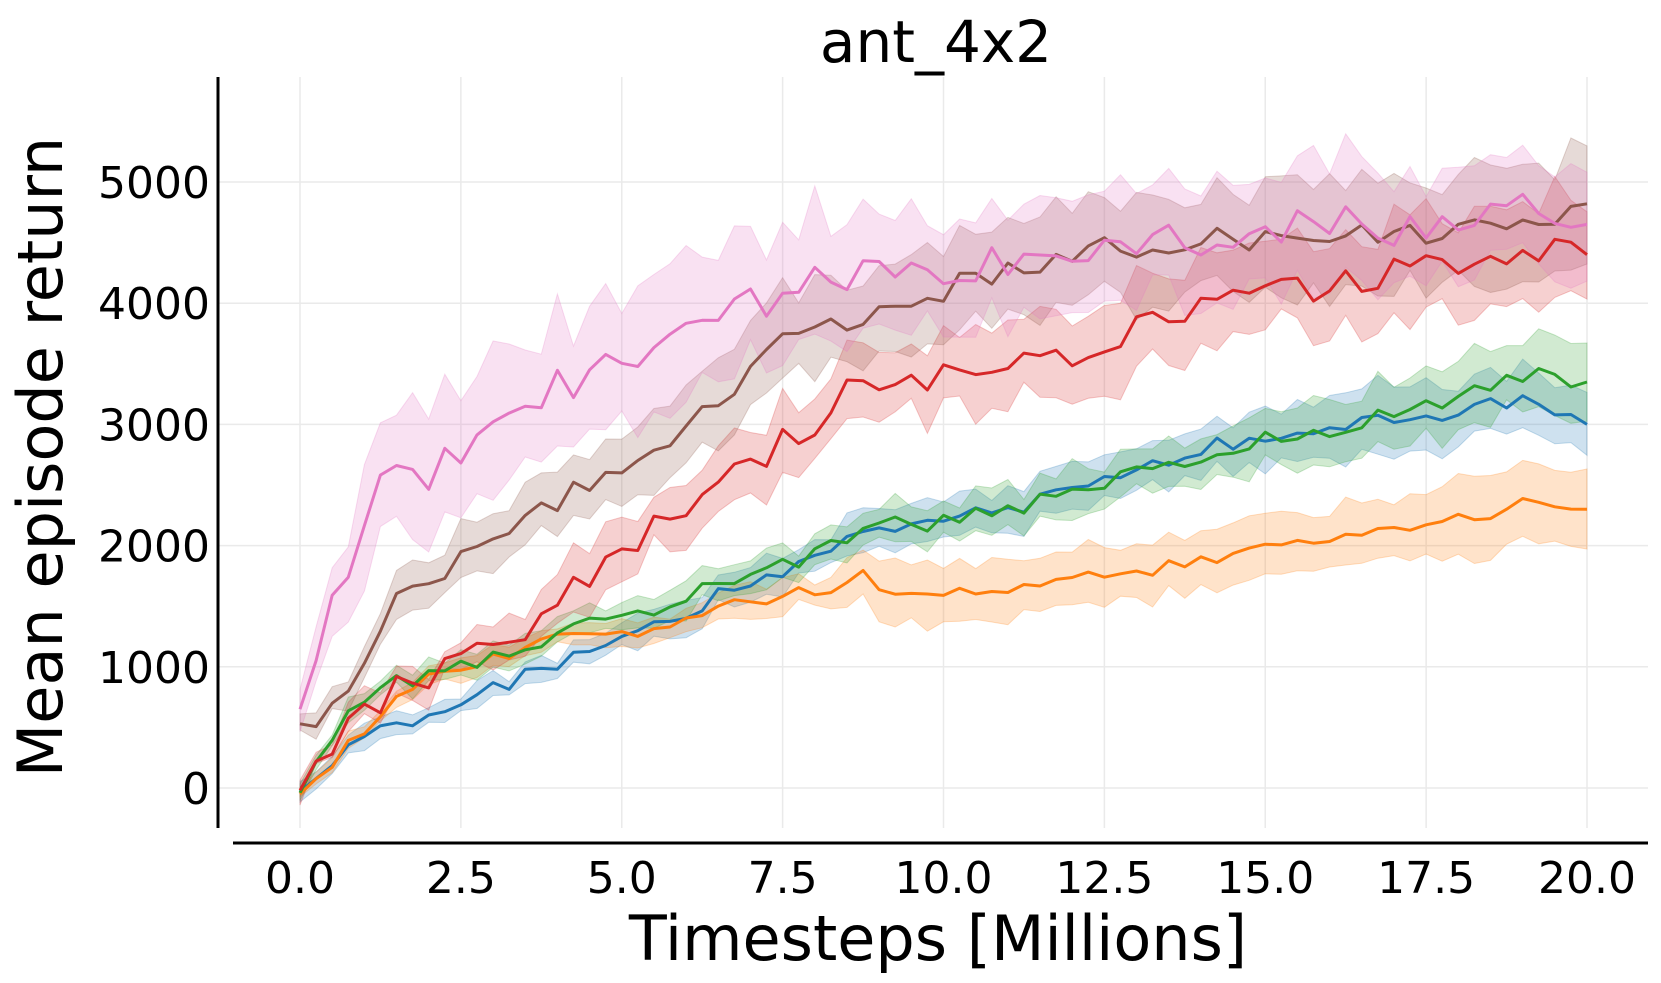 The width and height of the screenshot is (1661, 983). I want to click on x-tick-label: 2.5, so click(461, 878).